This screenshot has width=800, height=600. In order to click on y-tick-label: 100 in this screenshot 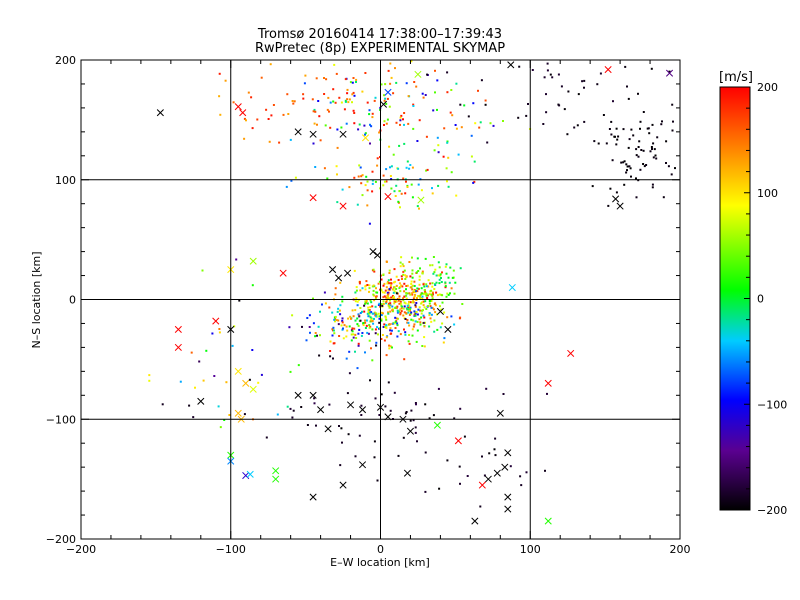, I will do `click(65, 180)`.